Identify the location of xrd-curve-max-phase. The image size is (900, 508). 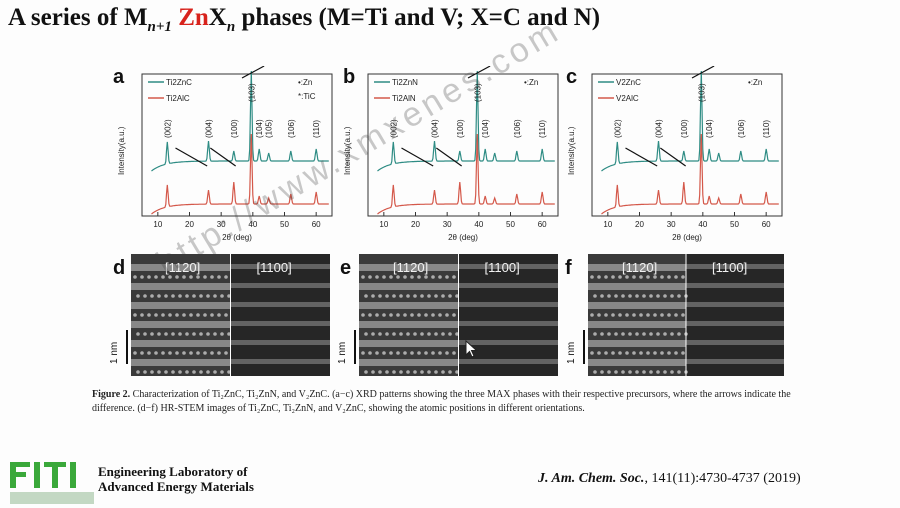
(240, 121).